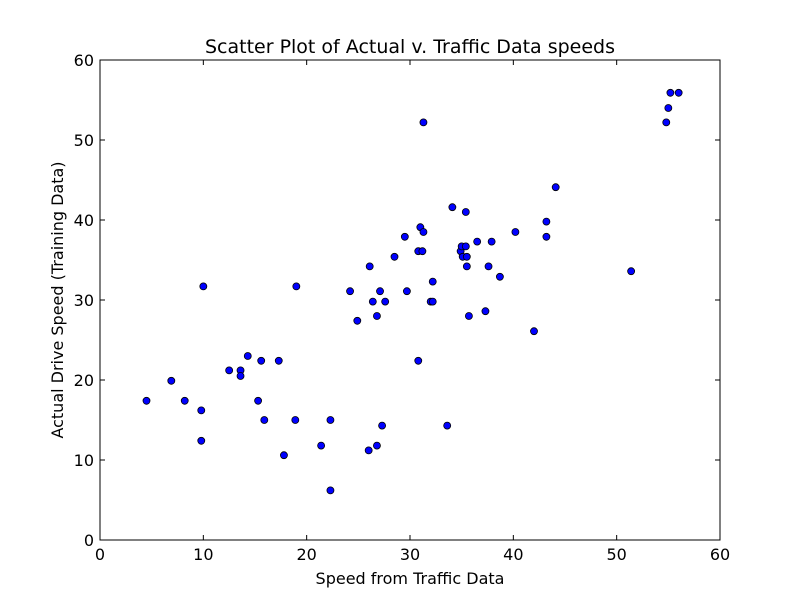  What do you see at coordinates (84, 460) in the screenshot?
I see `y-tick-label: 10` at bounding box center [84, 460].